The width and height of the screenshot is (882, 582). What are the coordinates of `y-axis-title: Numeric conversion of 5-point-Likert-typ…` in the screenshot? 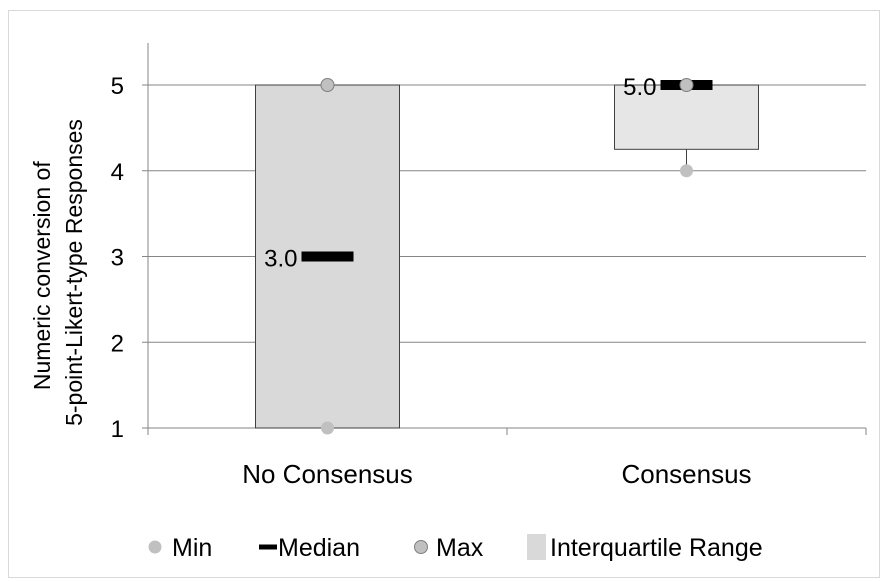 It's located at (58, 272).